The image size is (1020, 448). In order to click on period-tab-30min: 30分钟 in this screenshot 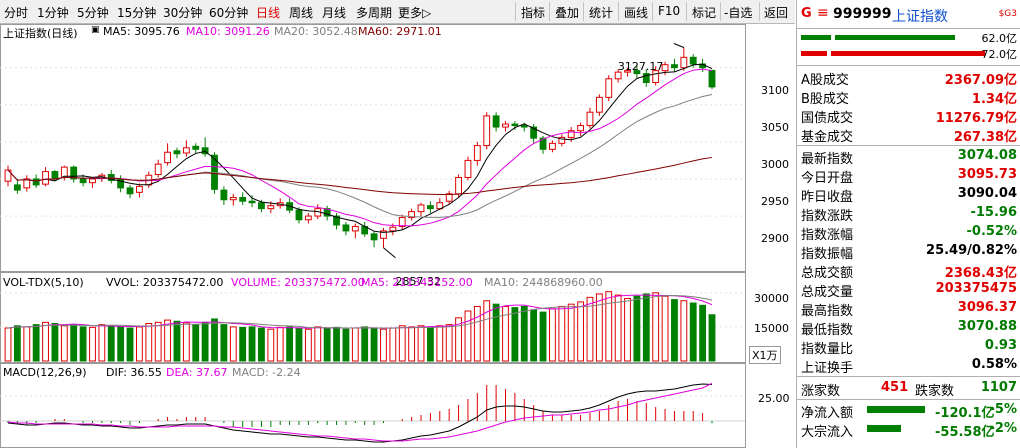, I will do `click(183, 13)`.